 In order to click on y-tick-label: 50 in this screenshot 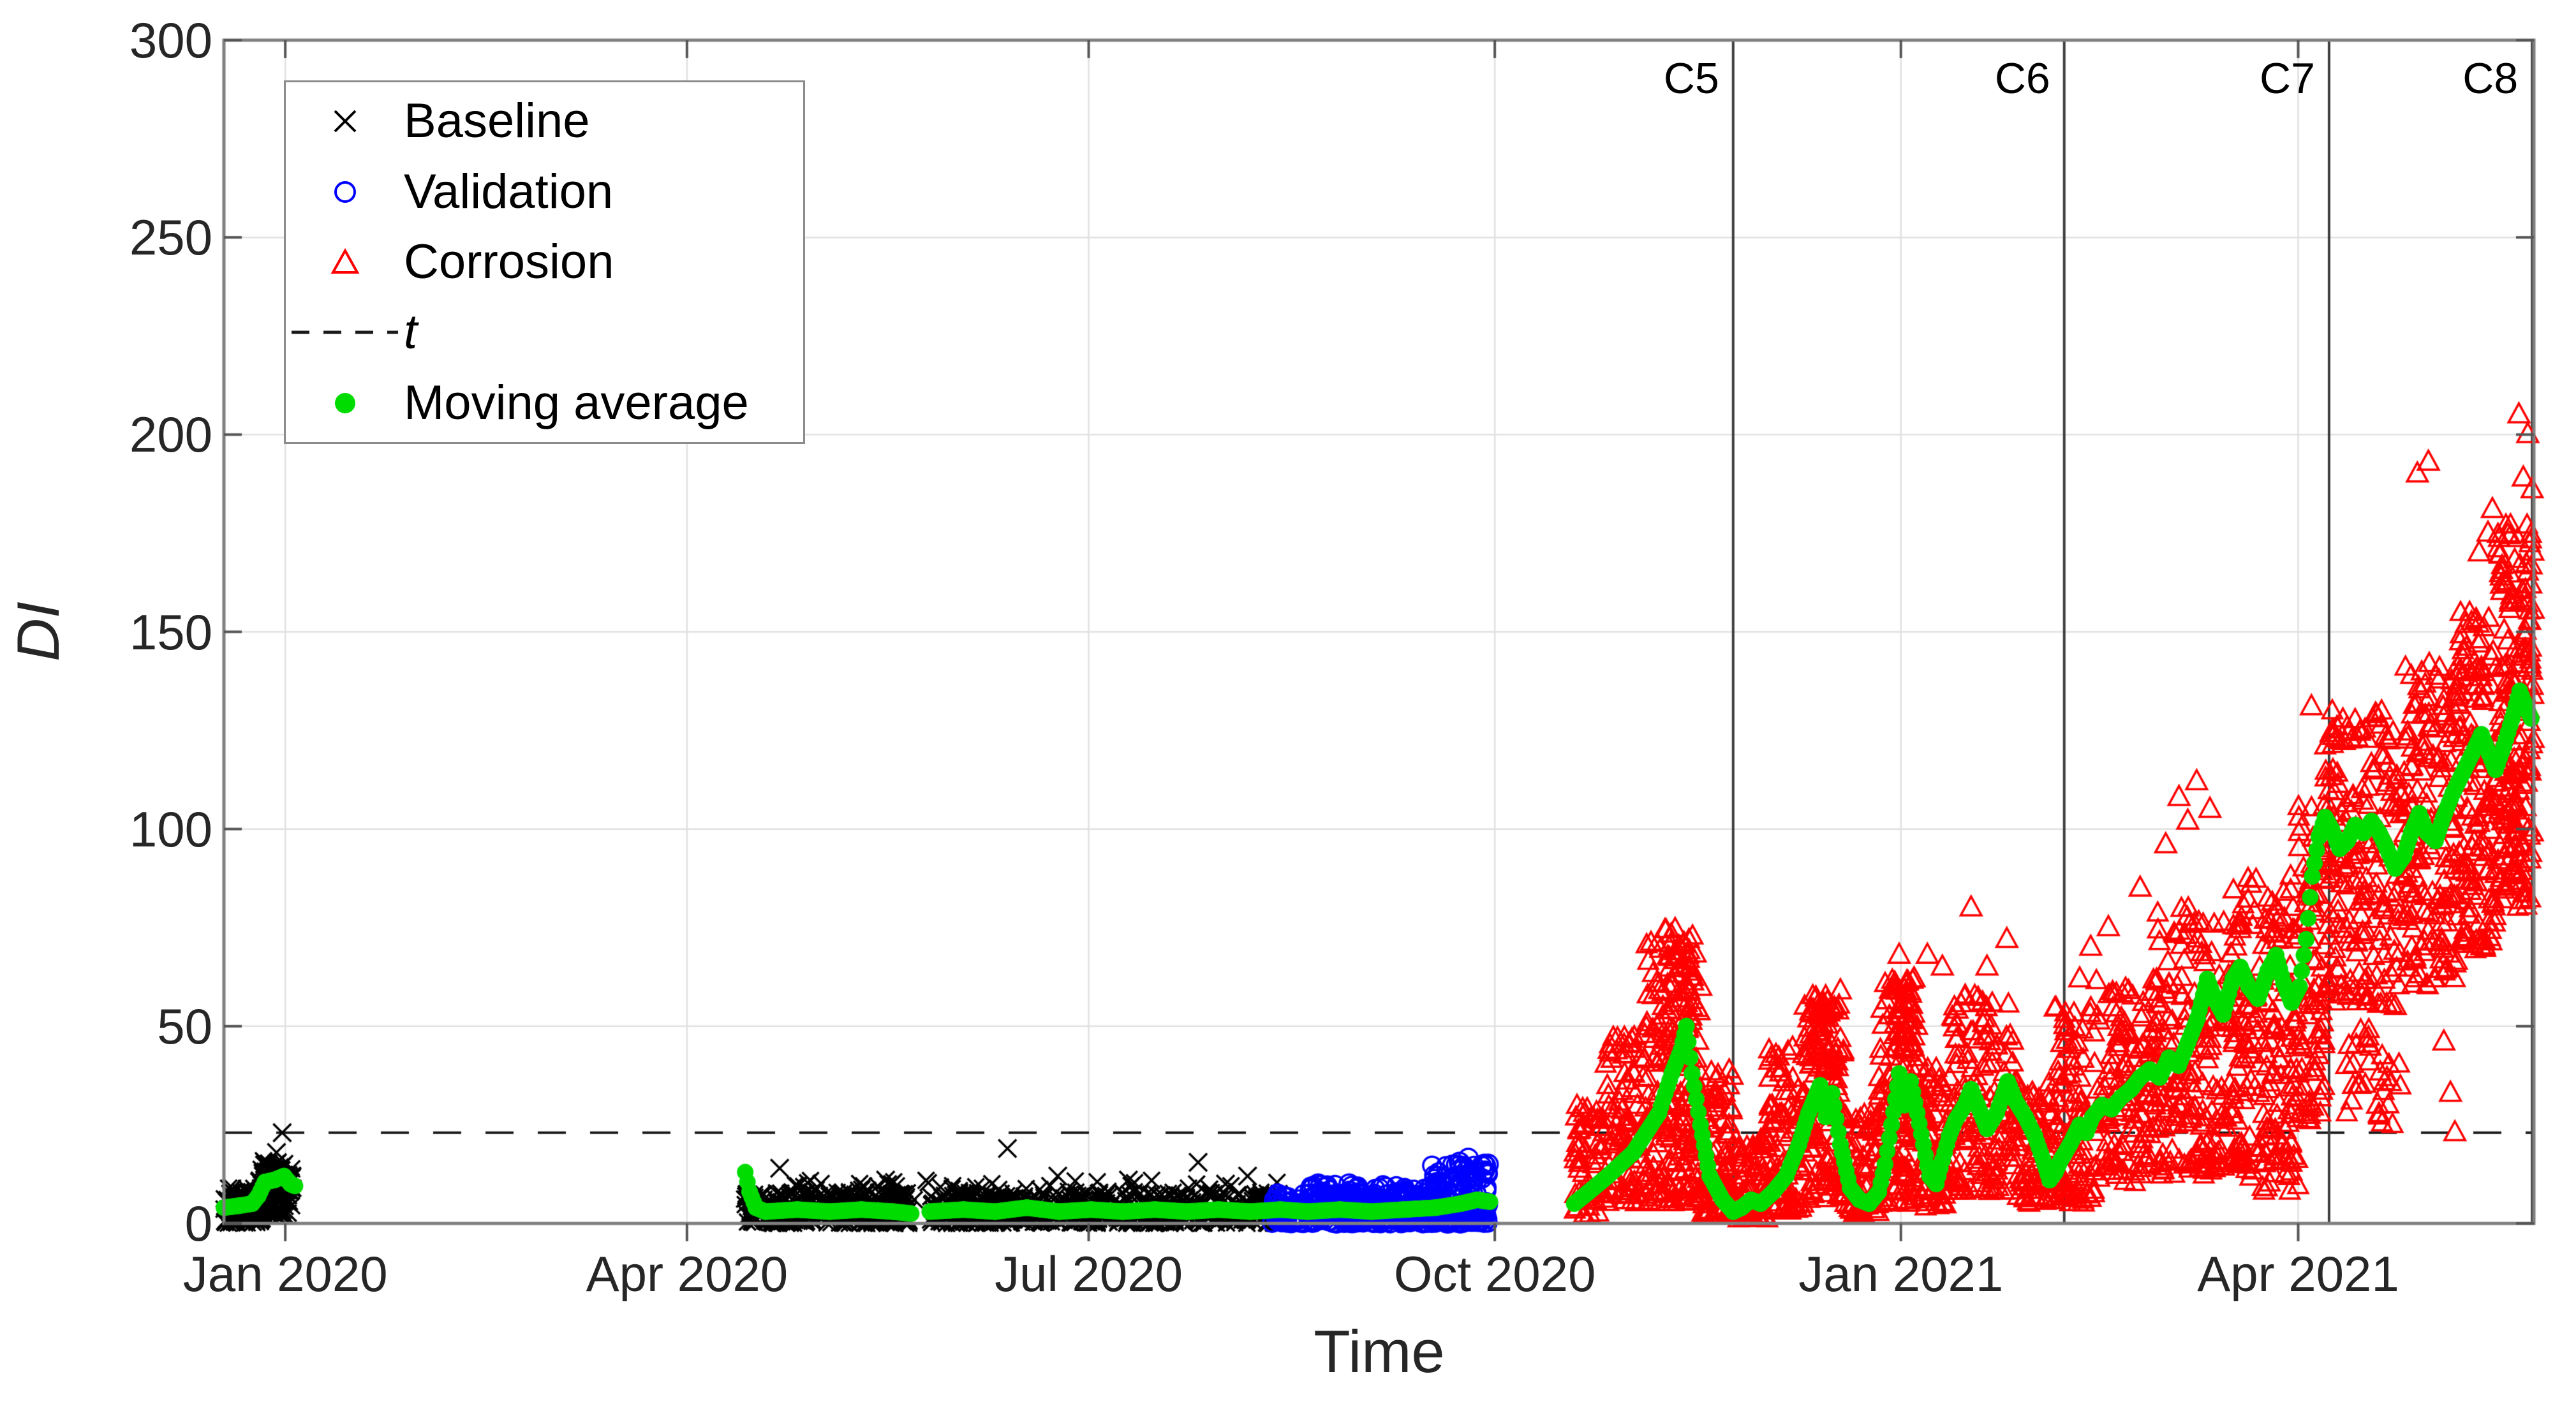, I will do `click(184, 1026)`.